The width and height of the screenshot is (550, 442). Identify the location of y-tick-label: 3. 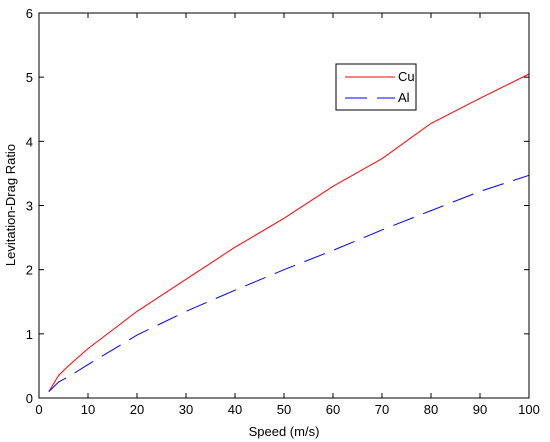
(29, 206).